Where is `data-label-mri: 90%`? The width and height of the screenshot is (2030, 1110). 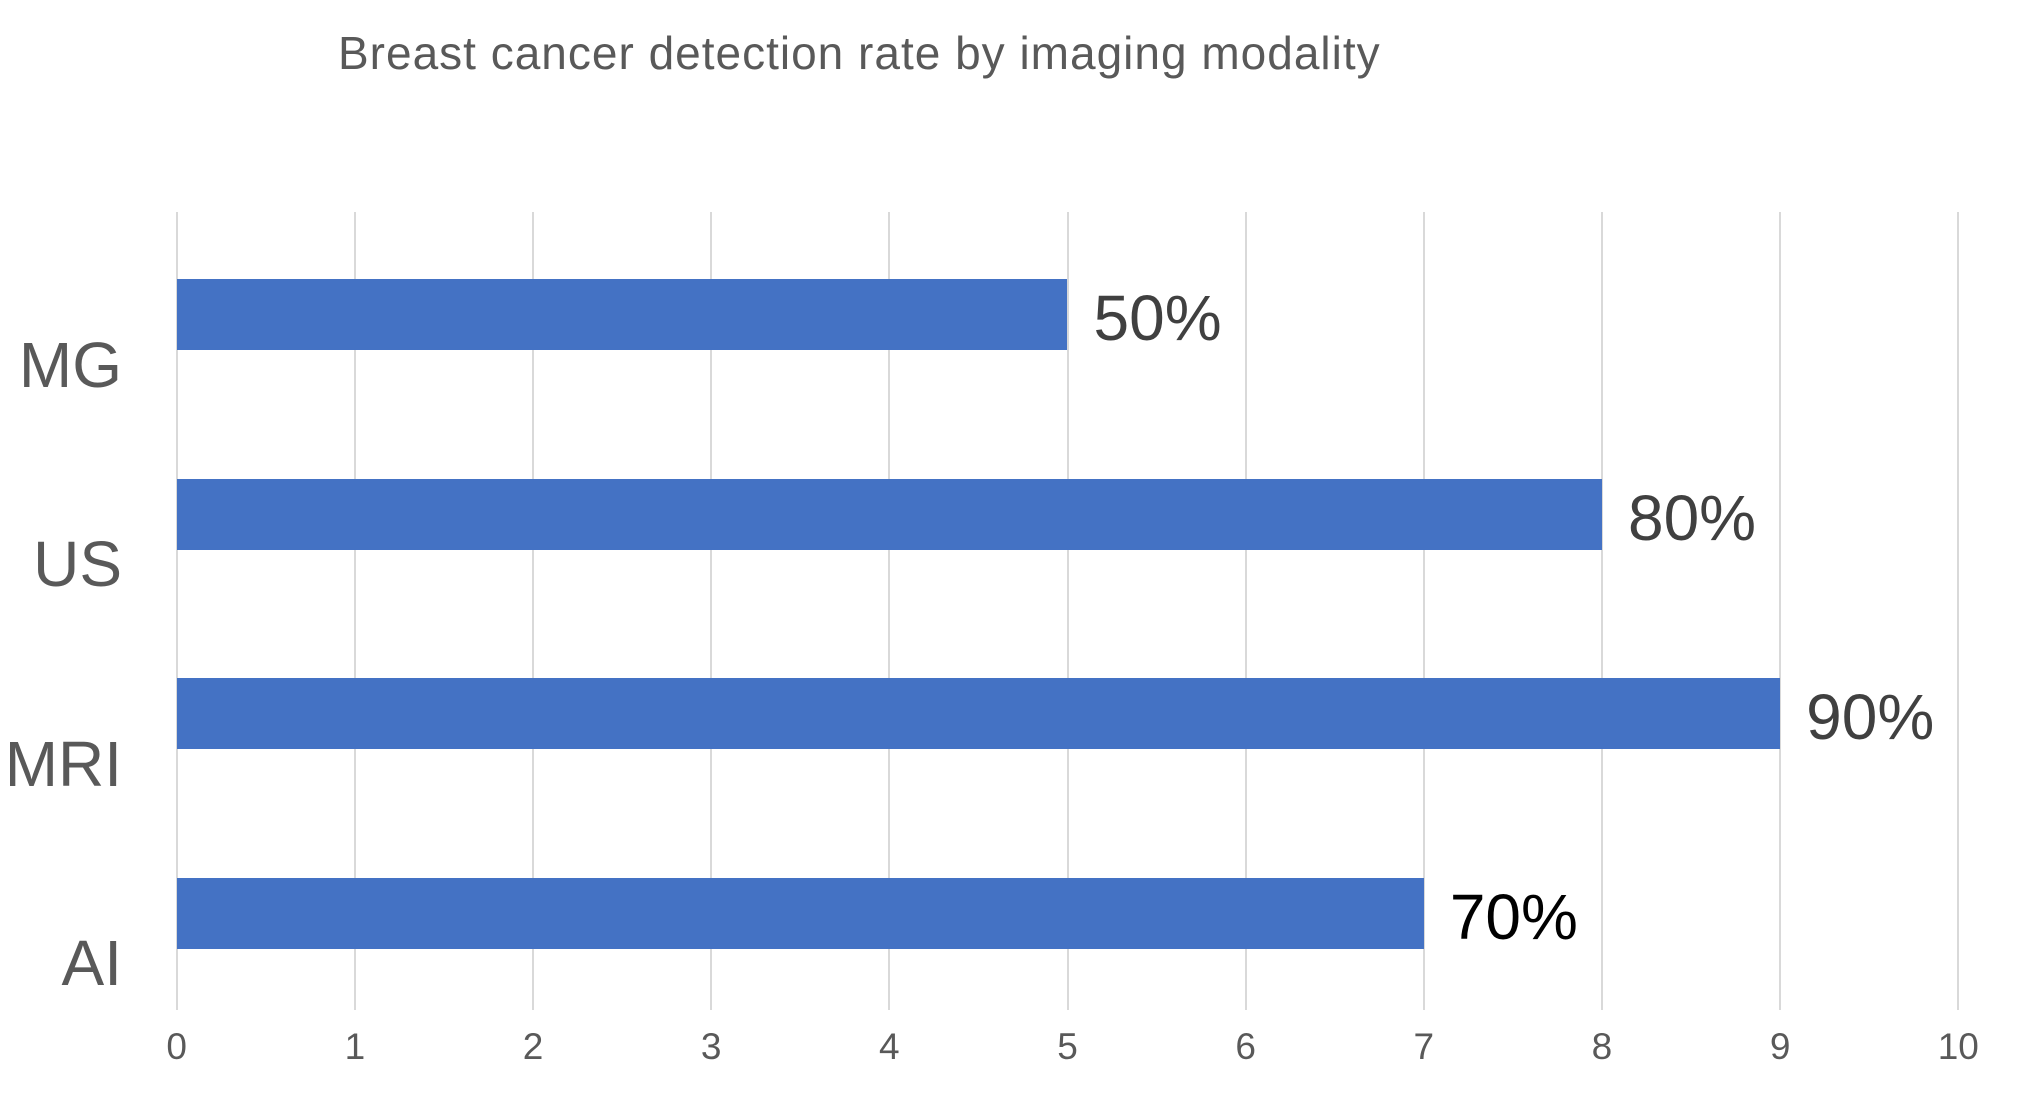
data-label-mri: 90% is located at coordinates (1870, 717).